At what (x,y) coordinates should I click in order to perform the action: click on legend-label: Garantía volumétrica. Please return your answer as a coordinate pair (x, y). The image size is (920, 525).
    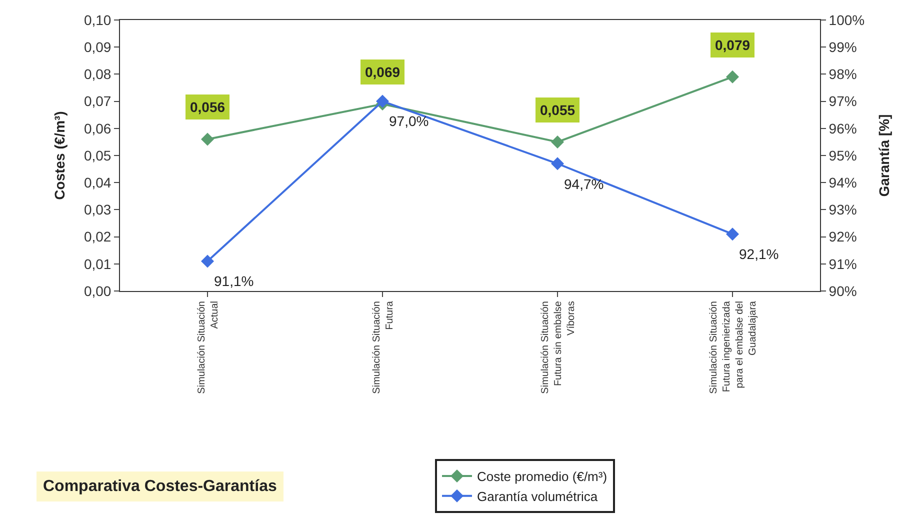
    Looking at the image, I should click on (537, 496).